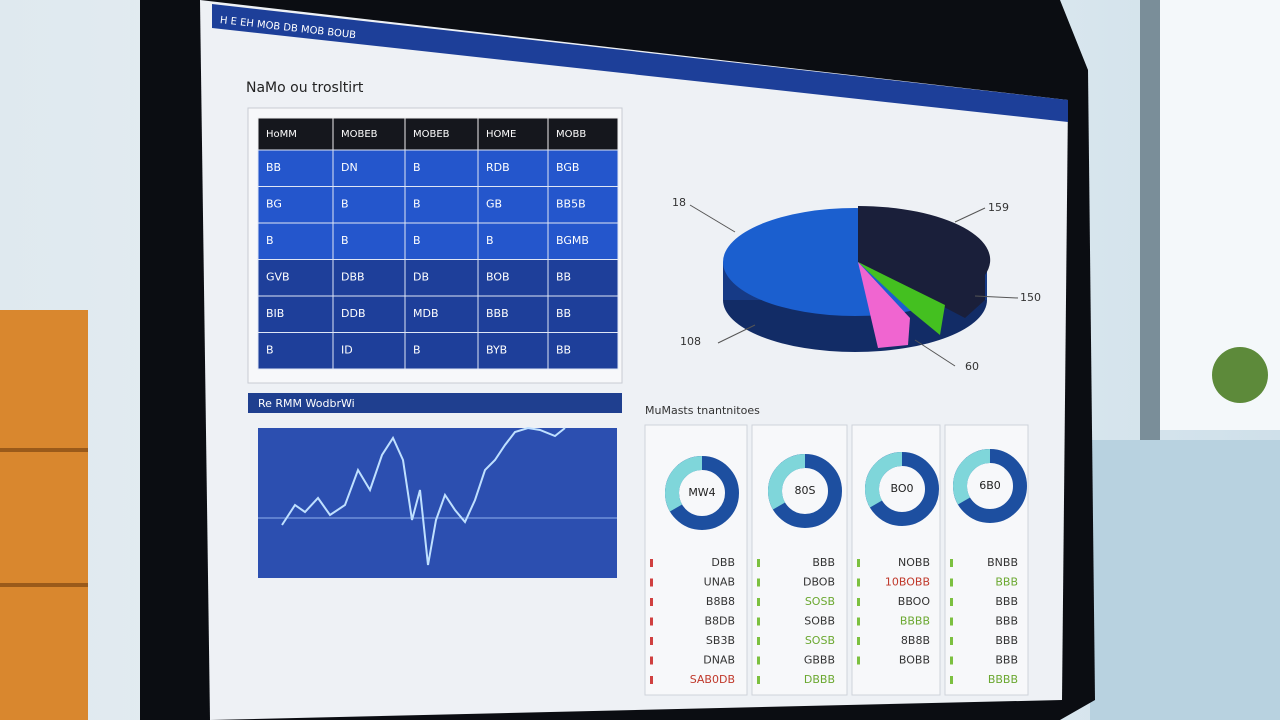 Image resolution: width=1280 pixels, height=720 pixels. What do you see at coordinates (723, 562) in the screenshot?
I see `donut-line: DBB` at bounding box center [723, 562].